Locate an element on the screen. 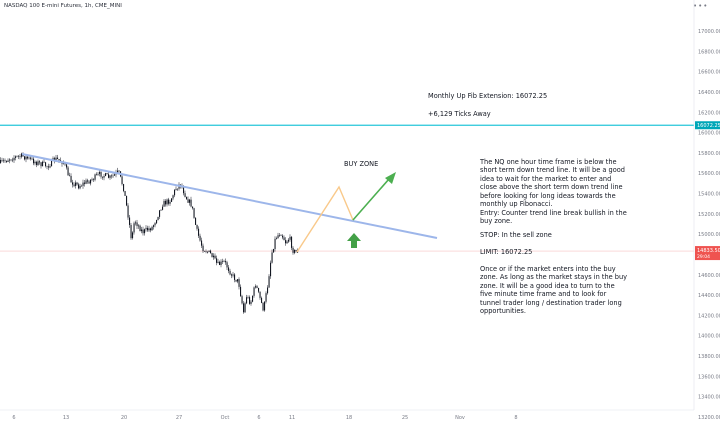 Image resolution: width=720 pixels, height=425 pixels. buy-arrow-icon is located at coordinates (354, 240).